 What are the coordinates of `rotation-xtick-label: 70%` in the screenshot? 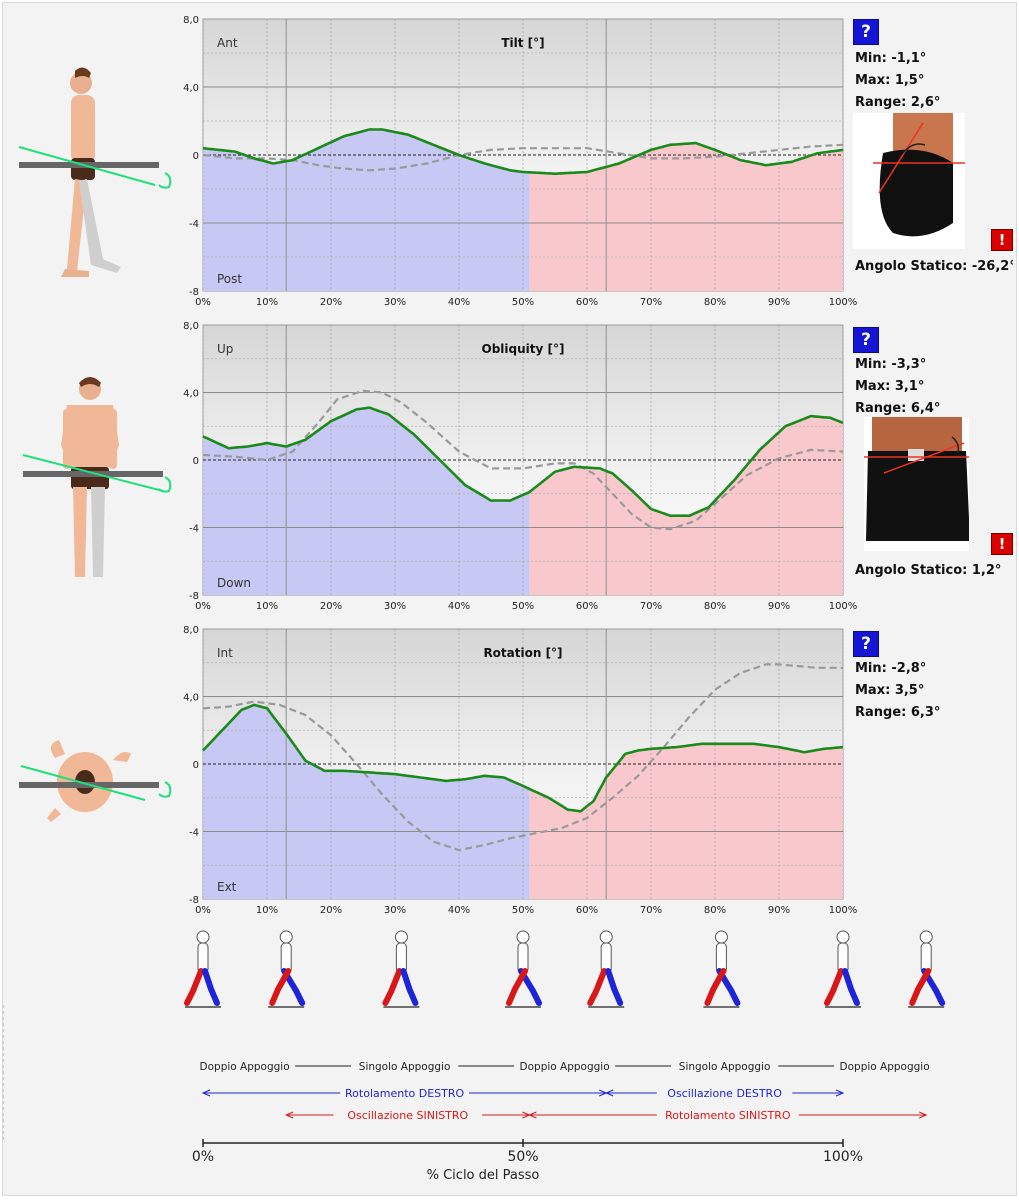 It's located at (651, 910).